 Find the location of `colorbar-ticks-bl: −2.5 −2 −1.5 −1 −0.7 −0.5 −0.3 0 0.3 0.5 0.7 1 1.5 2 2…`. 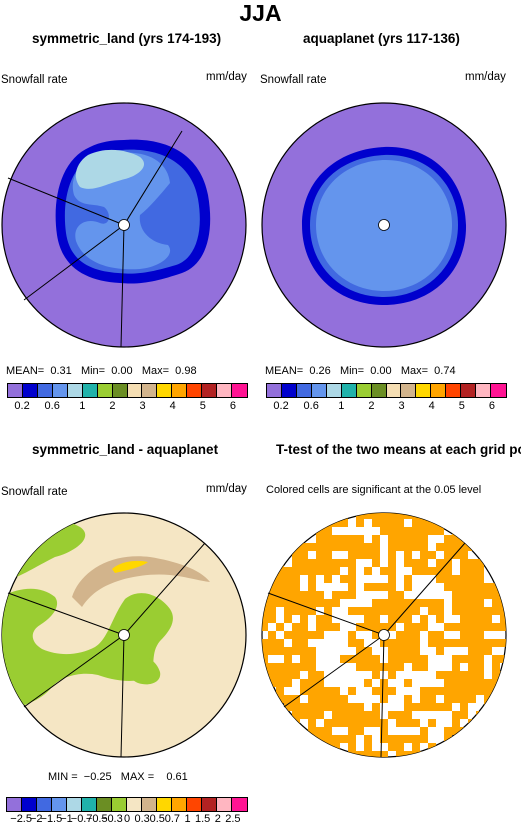

colorbar-ticks-bl: −2.5 −2 −1.5 −1 −0.7 −0.5 −0.3 0 0.3 0.5 0.7 1 1.5 2 2… is located at coordinates (127, 819).